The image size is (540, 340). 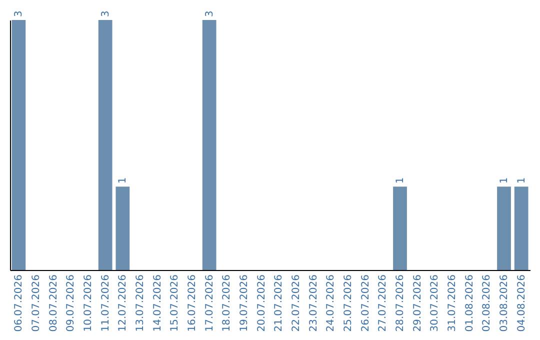 What do you see at coordinates (123, 303) in the screenshot?
I see `x-tick-label: 12.07.2026` at bounding box center [123, 303].